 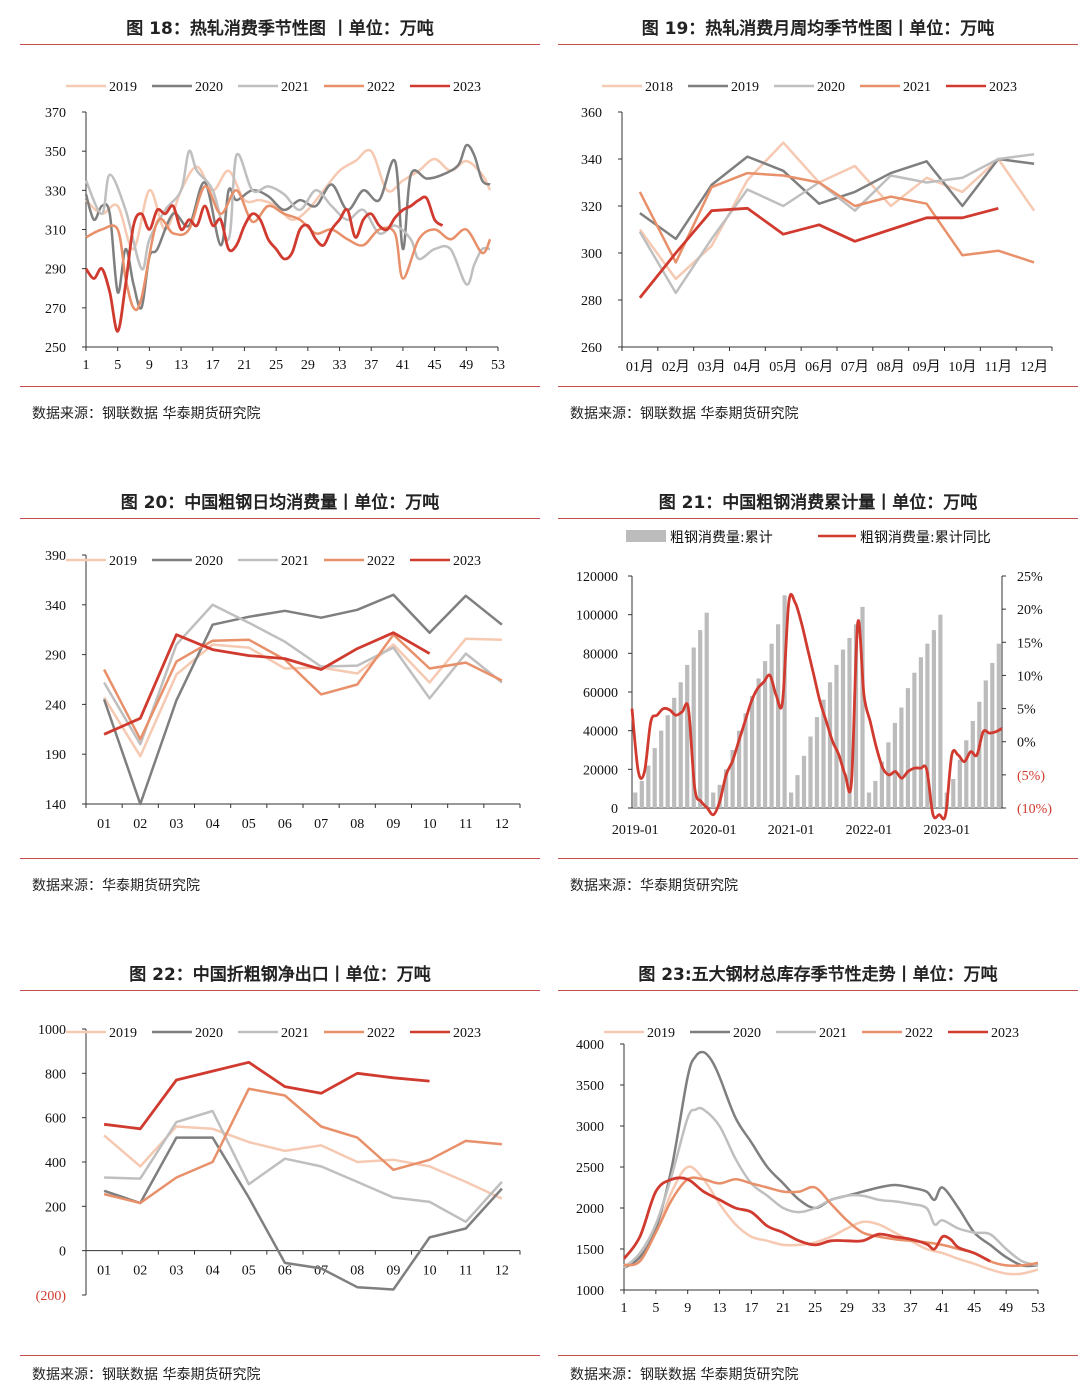 I want to click on x-tick-label: 05, so click(x=249, y=824).